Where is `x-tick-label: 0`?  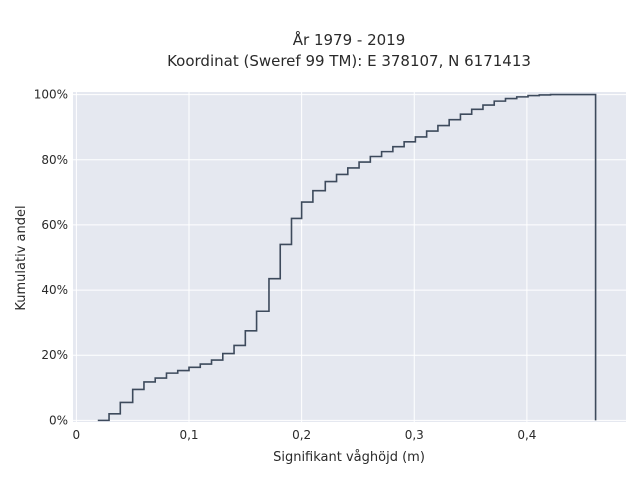 x-tick-label: 0 is located at coordinates (77, 435).